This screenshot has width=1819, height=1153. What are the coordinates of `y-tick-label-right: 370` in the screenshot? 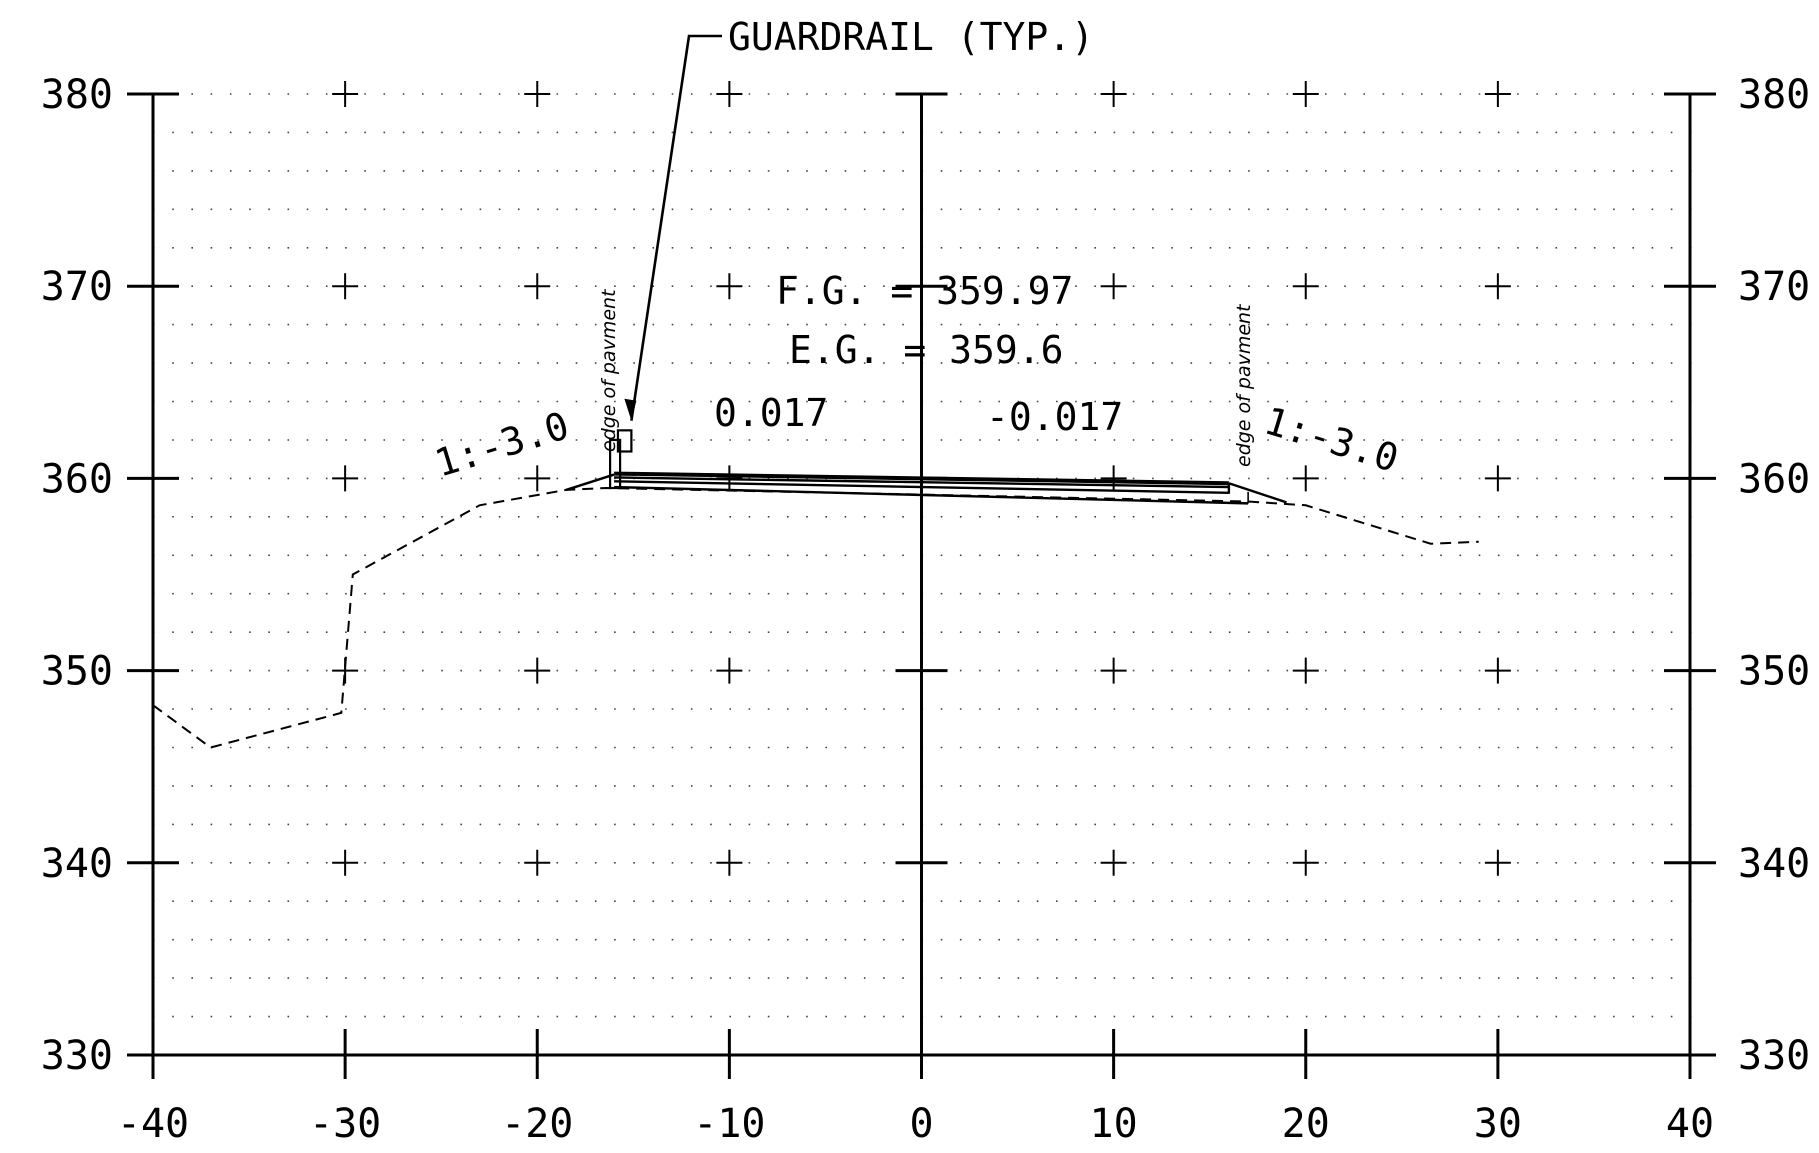 It's located at (1774, 287).